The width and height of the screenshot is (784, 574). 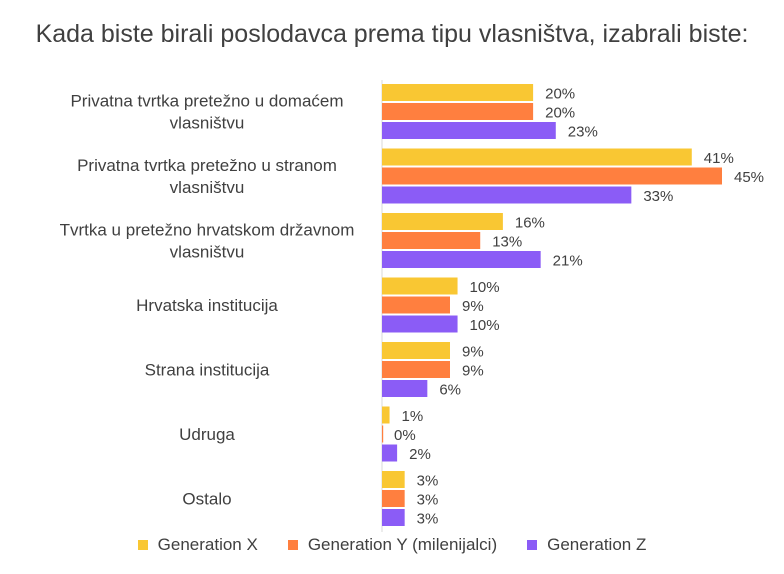 What do you see at coordinates (507, 242) in the screenshot?
I see `data-label: 13%` at bounding box center [507, 242].